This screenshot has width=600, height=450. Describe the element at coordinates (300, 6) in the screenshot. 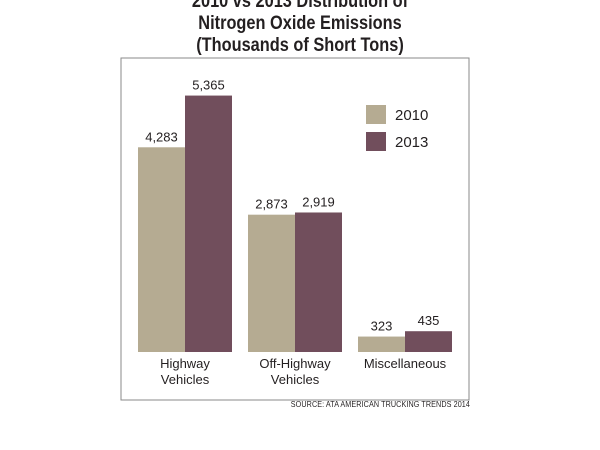

I see `chart-title: 2010 vs 2013 Distribution of` at that location.